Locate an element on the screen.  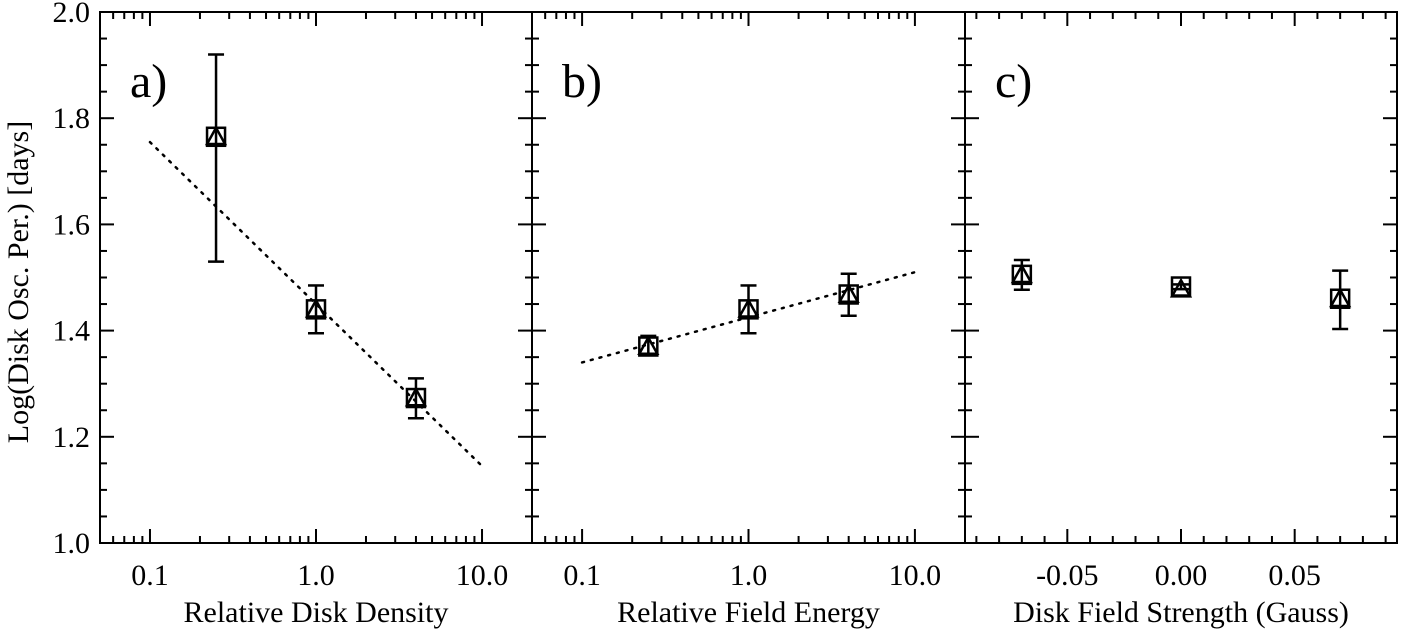
x-axis-title: Disk Field Strength (Gauss) is located at coordinates (1181, 612).